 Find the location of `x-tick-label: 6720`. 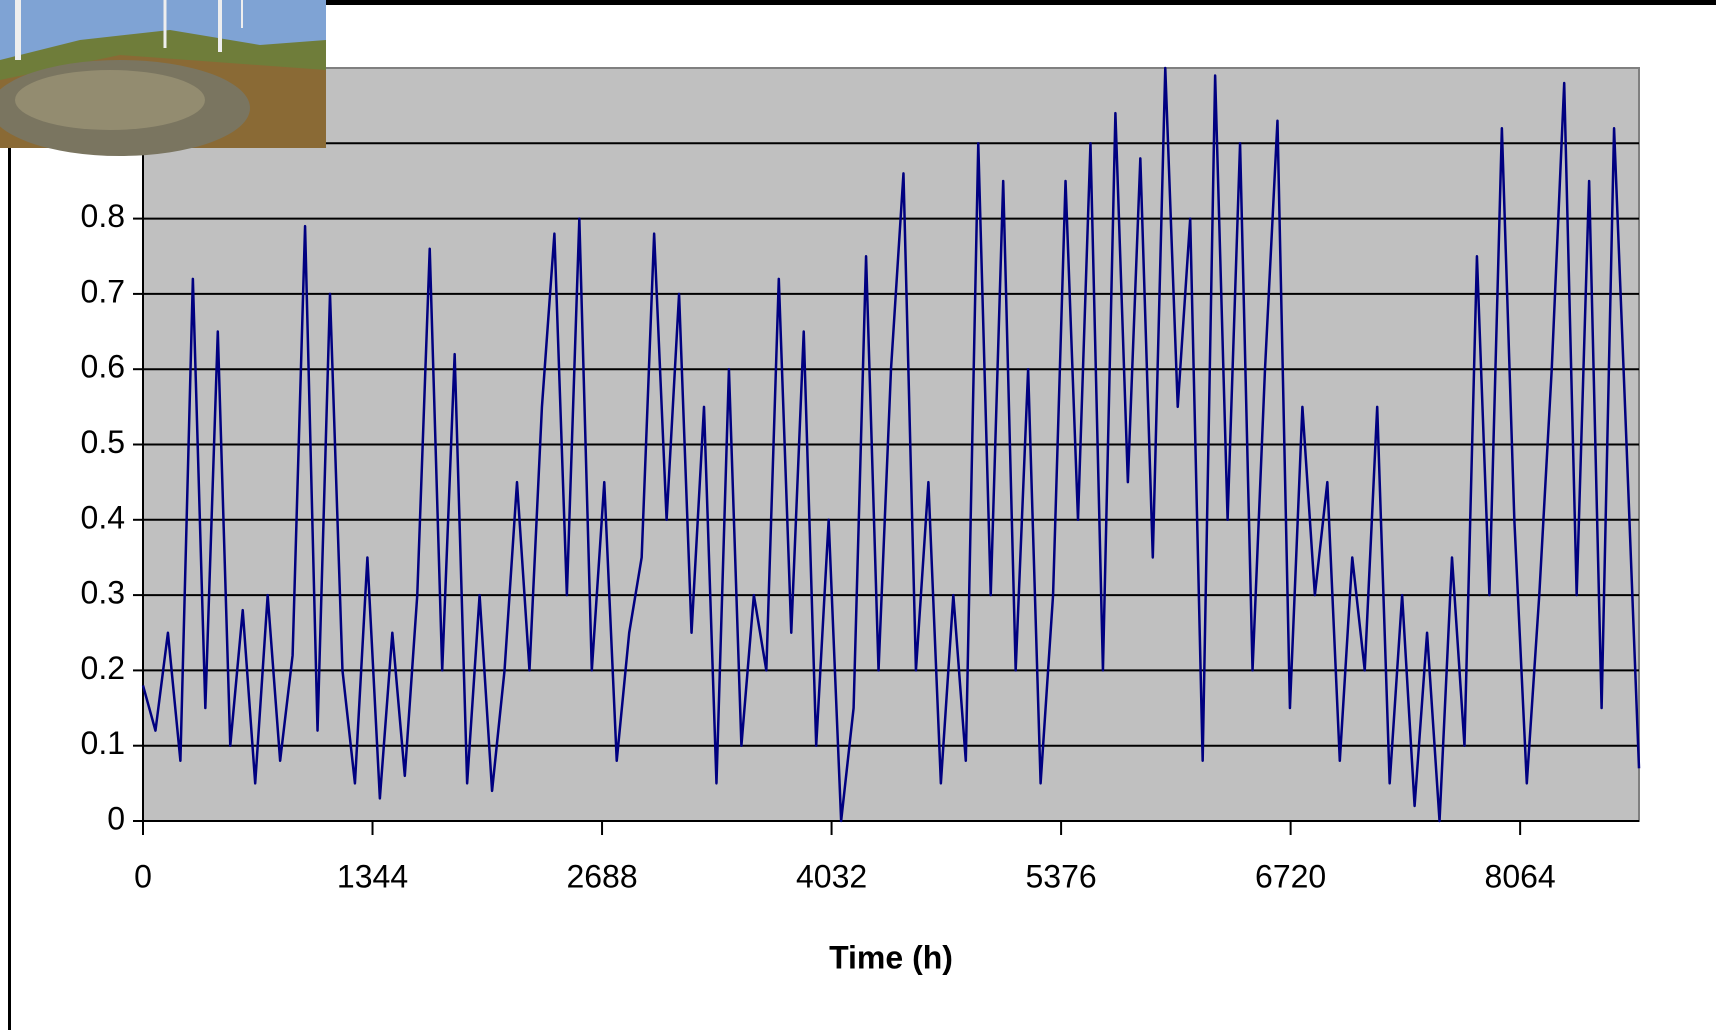

x-tick-label: 6720 is located at coordinates (1290, 876).